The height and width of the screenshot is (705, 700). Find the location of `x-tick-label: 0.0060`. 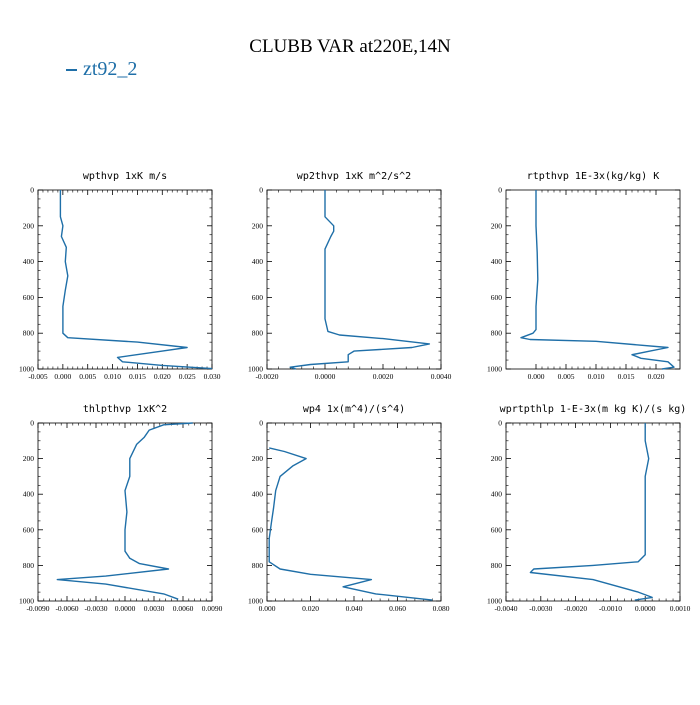

x-tick-label: 0.0060 is located at coordinates (183, 608).